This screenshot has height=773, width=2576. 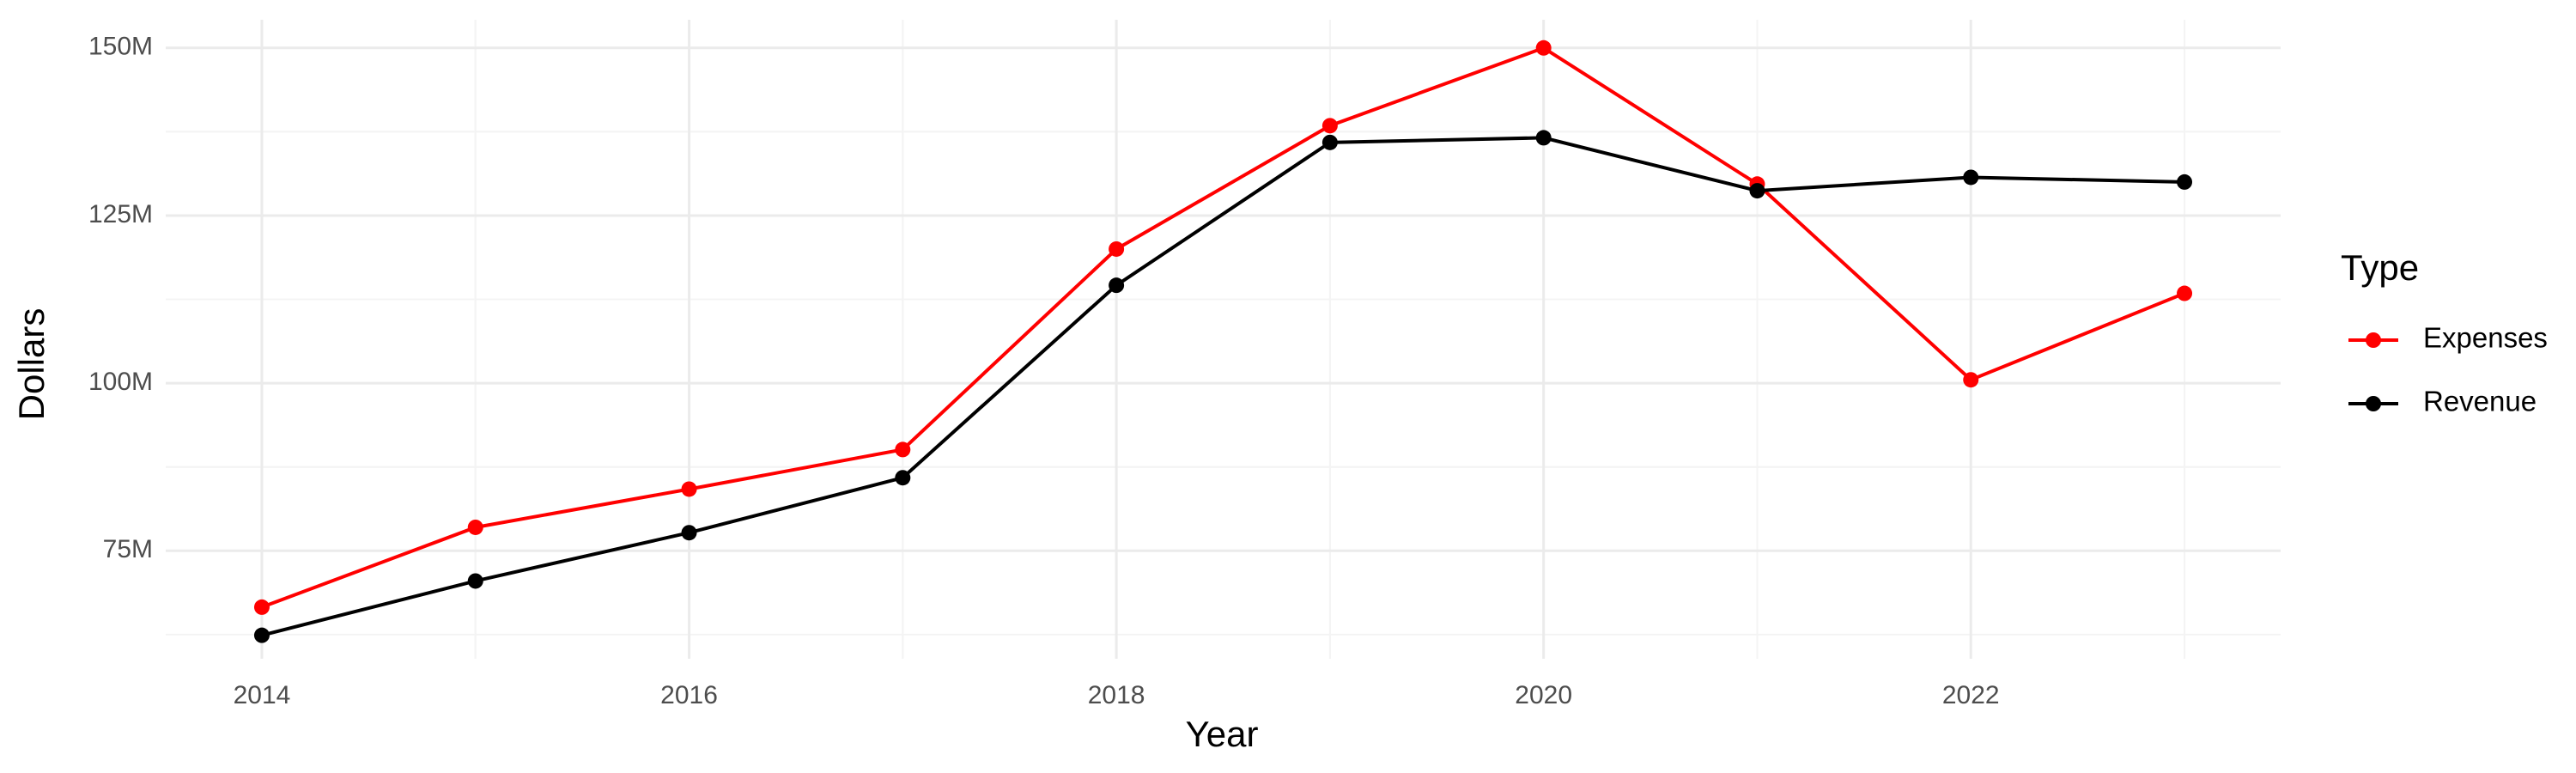 What do you see at coordinates (1116, 695) in the screenshot?
I see `x-tick-label: 2018` at bounding box center [1116, 695].